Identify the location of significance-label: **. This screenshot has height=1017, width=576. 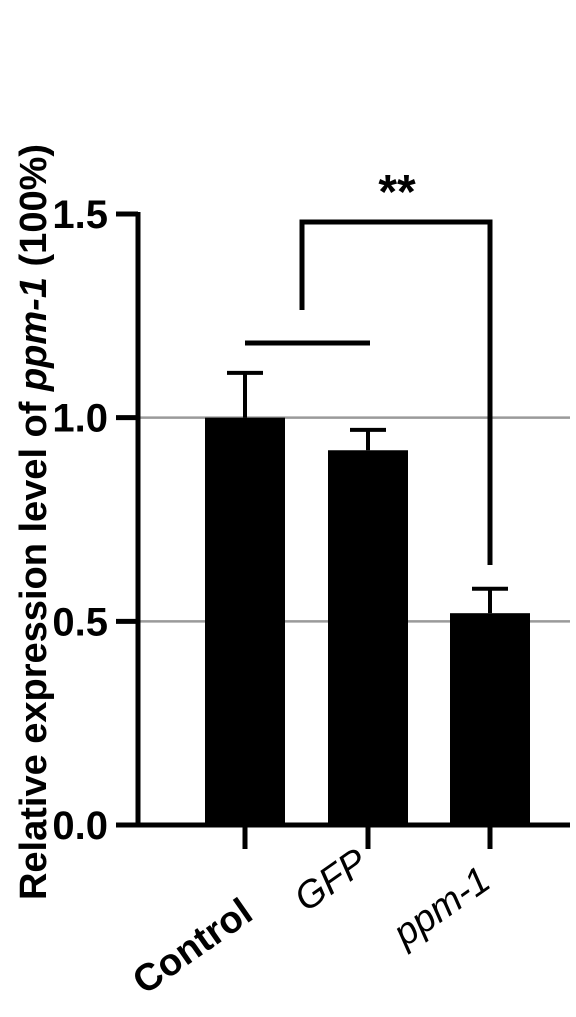
(397, 192).